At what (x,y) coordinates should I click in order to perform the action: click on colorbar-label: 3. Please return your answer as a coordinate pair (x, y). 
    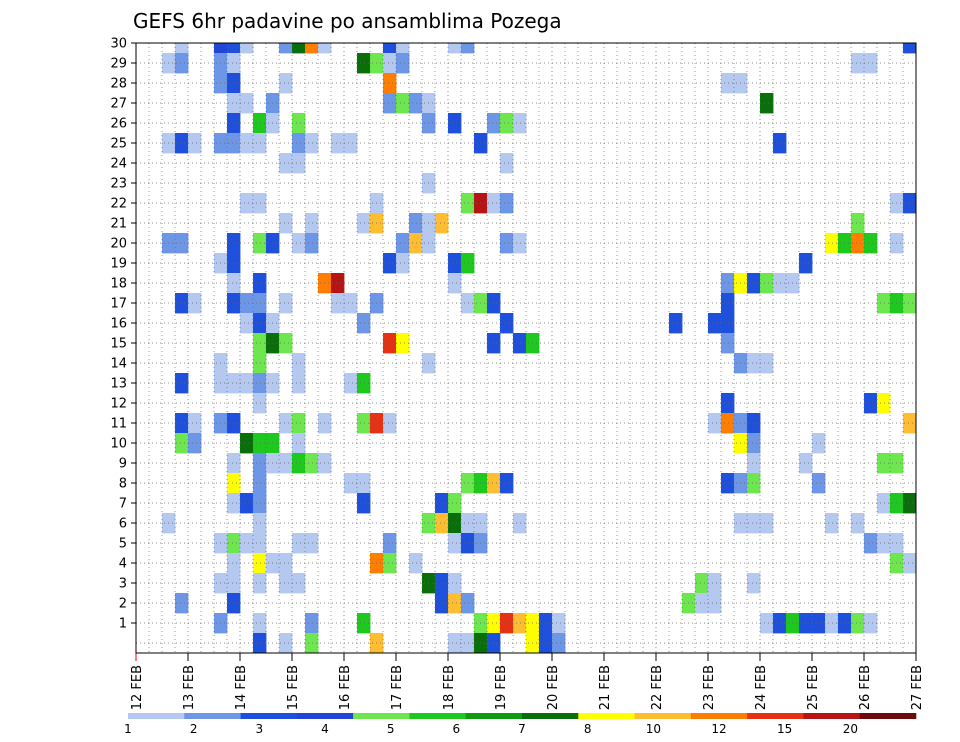
    Looking at the image, I should click on (260, 729).